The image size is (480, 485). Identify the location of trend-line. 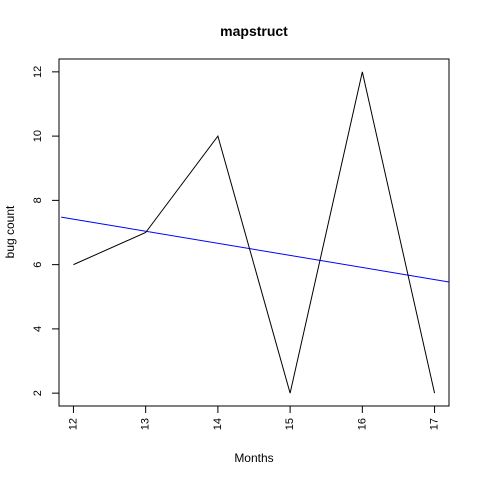
(255, 249).